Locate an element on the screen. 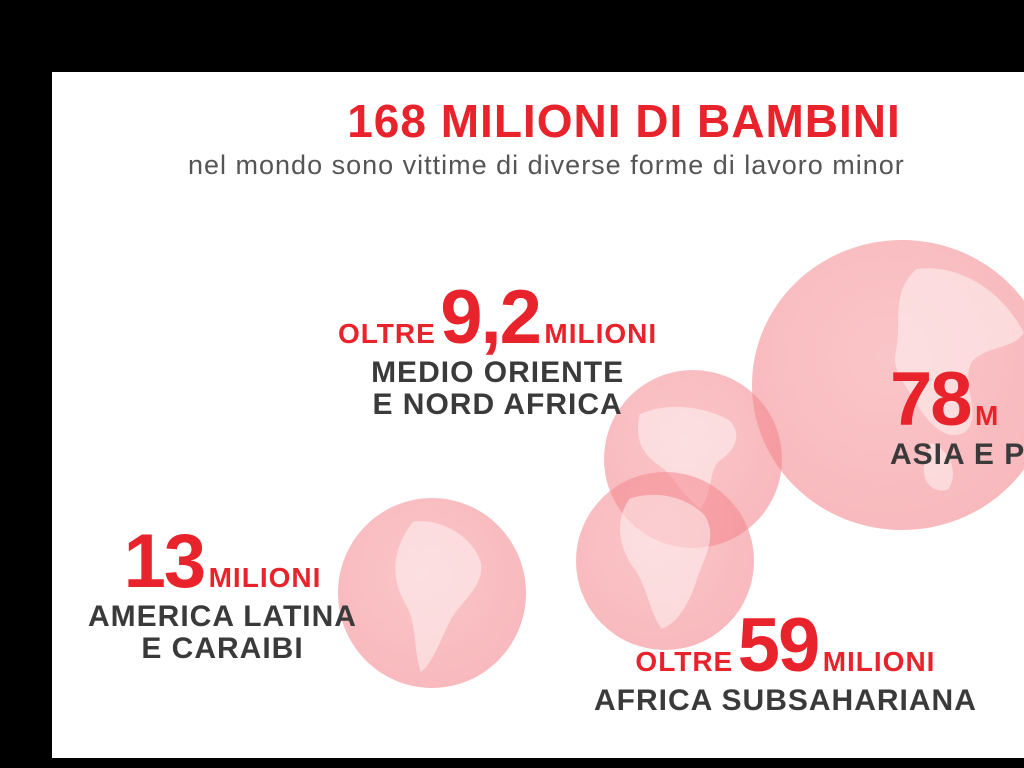 Image resolution: width=1024 pixels, height=768 pixels. latam-region-line2: E CARAIBI is located at coordinates (222, 648).